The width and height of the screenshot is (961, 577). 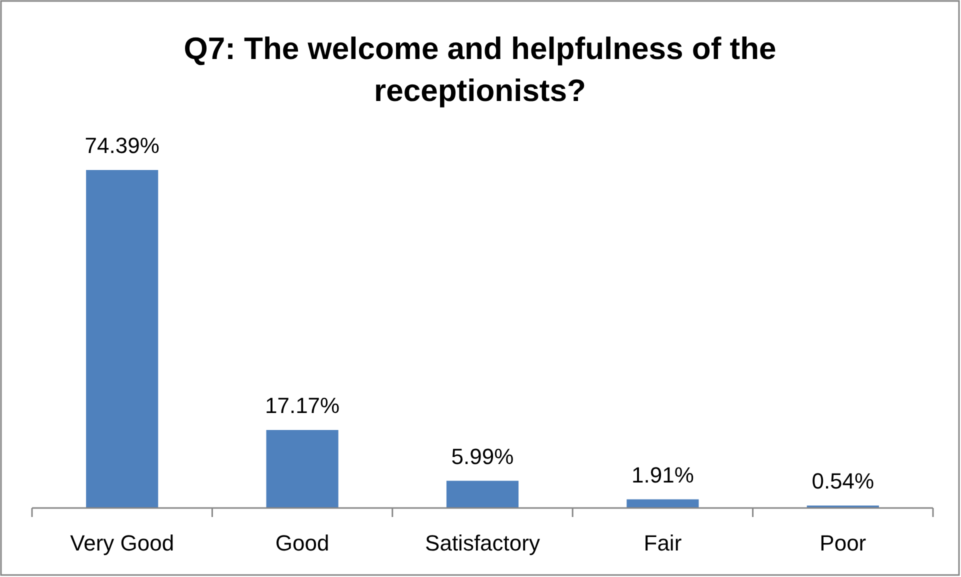 What do you see at coordinates (122, 145) in the screenshot?
I see `data-label: 74.39%` at bounding box center [122, 145].